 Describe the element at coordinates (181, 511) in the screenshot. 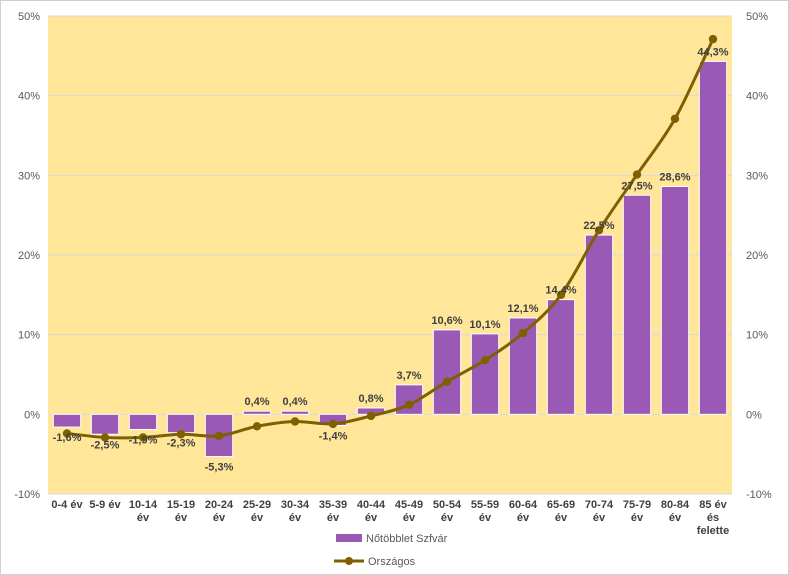

I see `x-tick-label: 15-19 év` at that location.